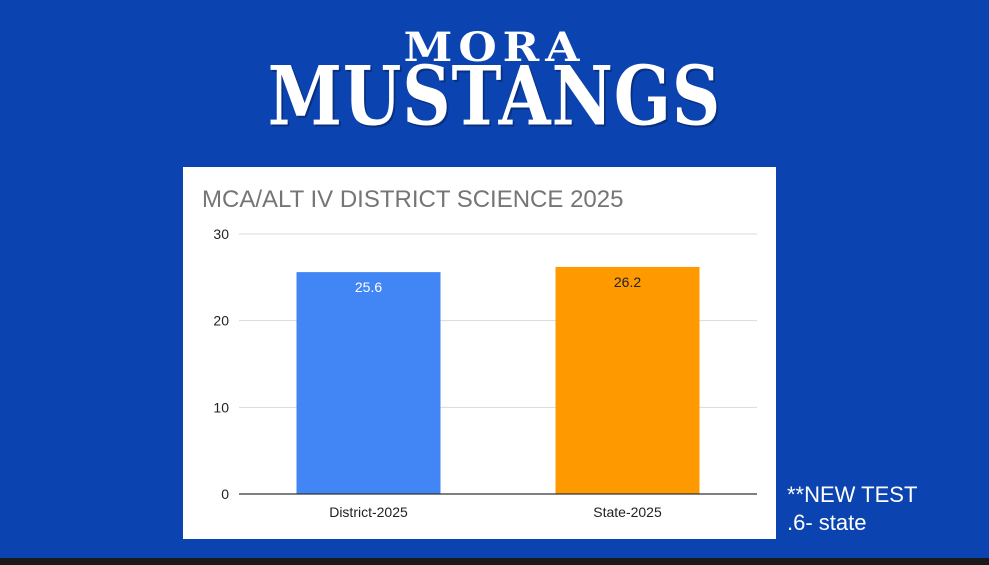 This screenshot has height=565, width=989. Describe the element at coordinates (627, 512) in the screenshot. I see `x-tick-label: State-2025` at that location.